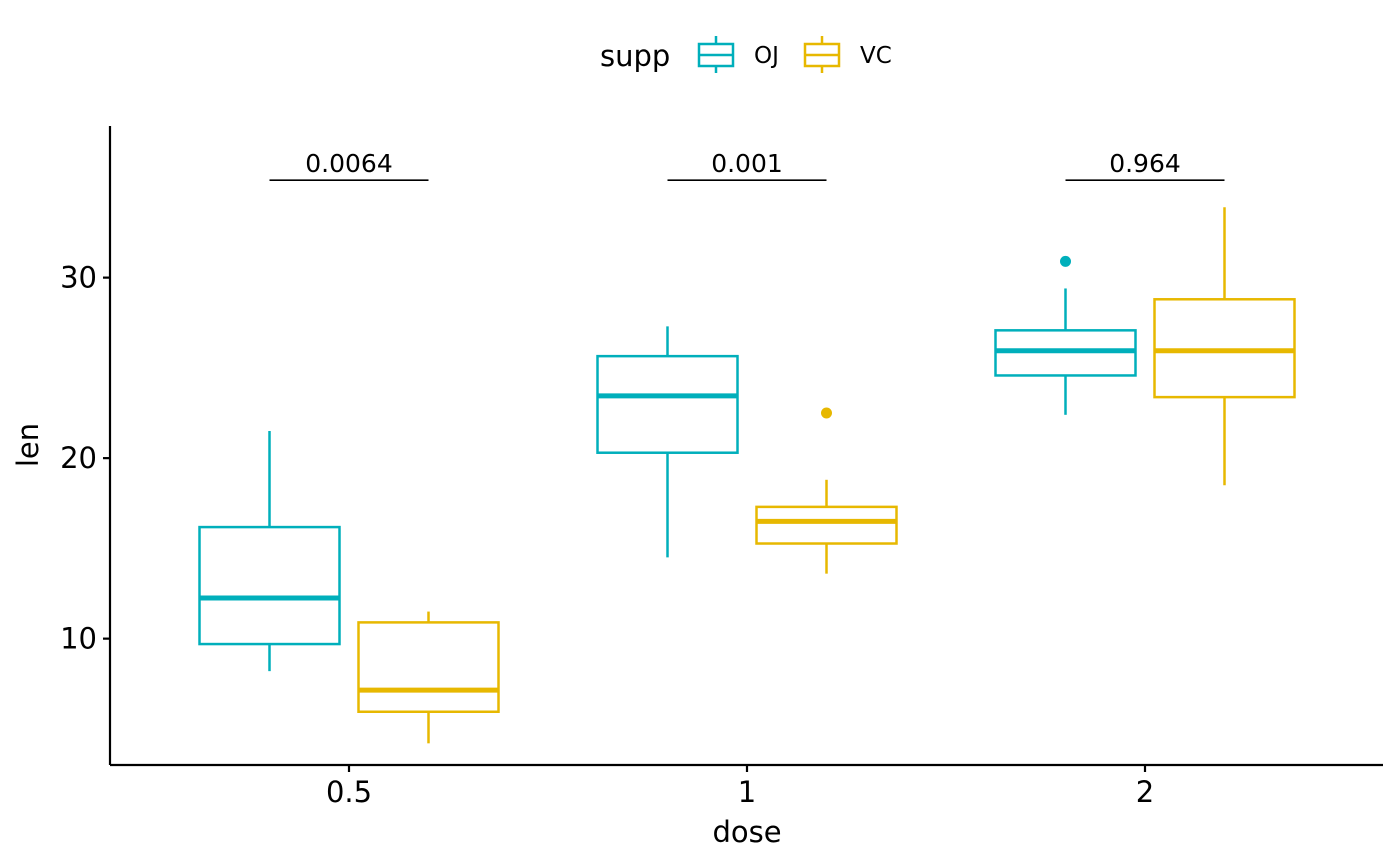 Image resolution: width=1400 pixels, height=866 pixels. Describe the element at coordinates (766, 56) in the screenshot. I see `legend-label: OJ` at that location.